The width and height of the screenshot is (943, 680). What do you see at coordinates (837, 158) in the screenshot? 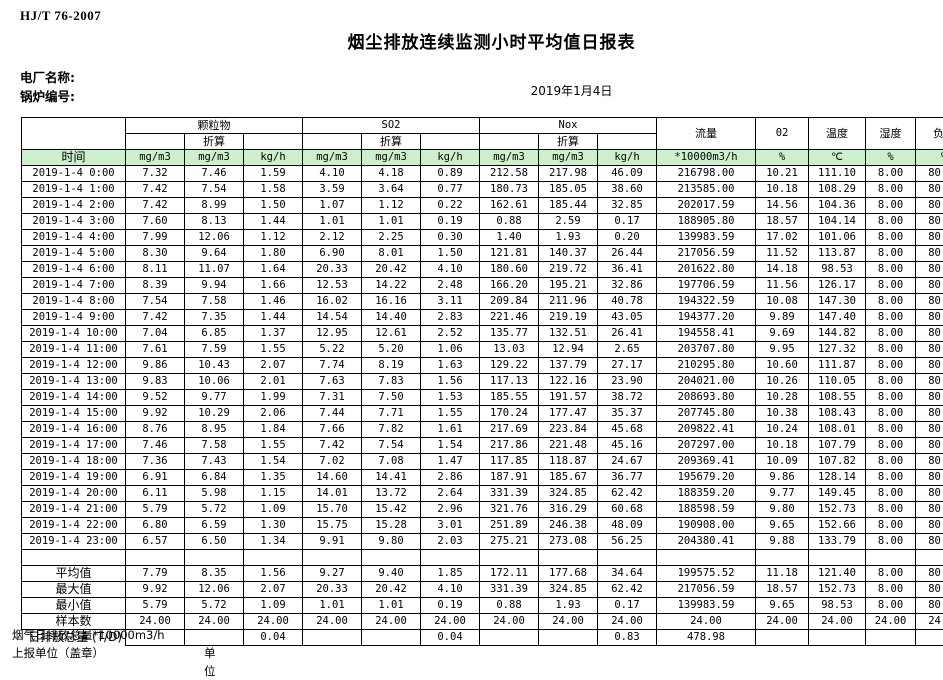
I see `unit-cell: ℃` at bounding box center [837, 158].